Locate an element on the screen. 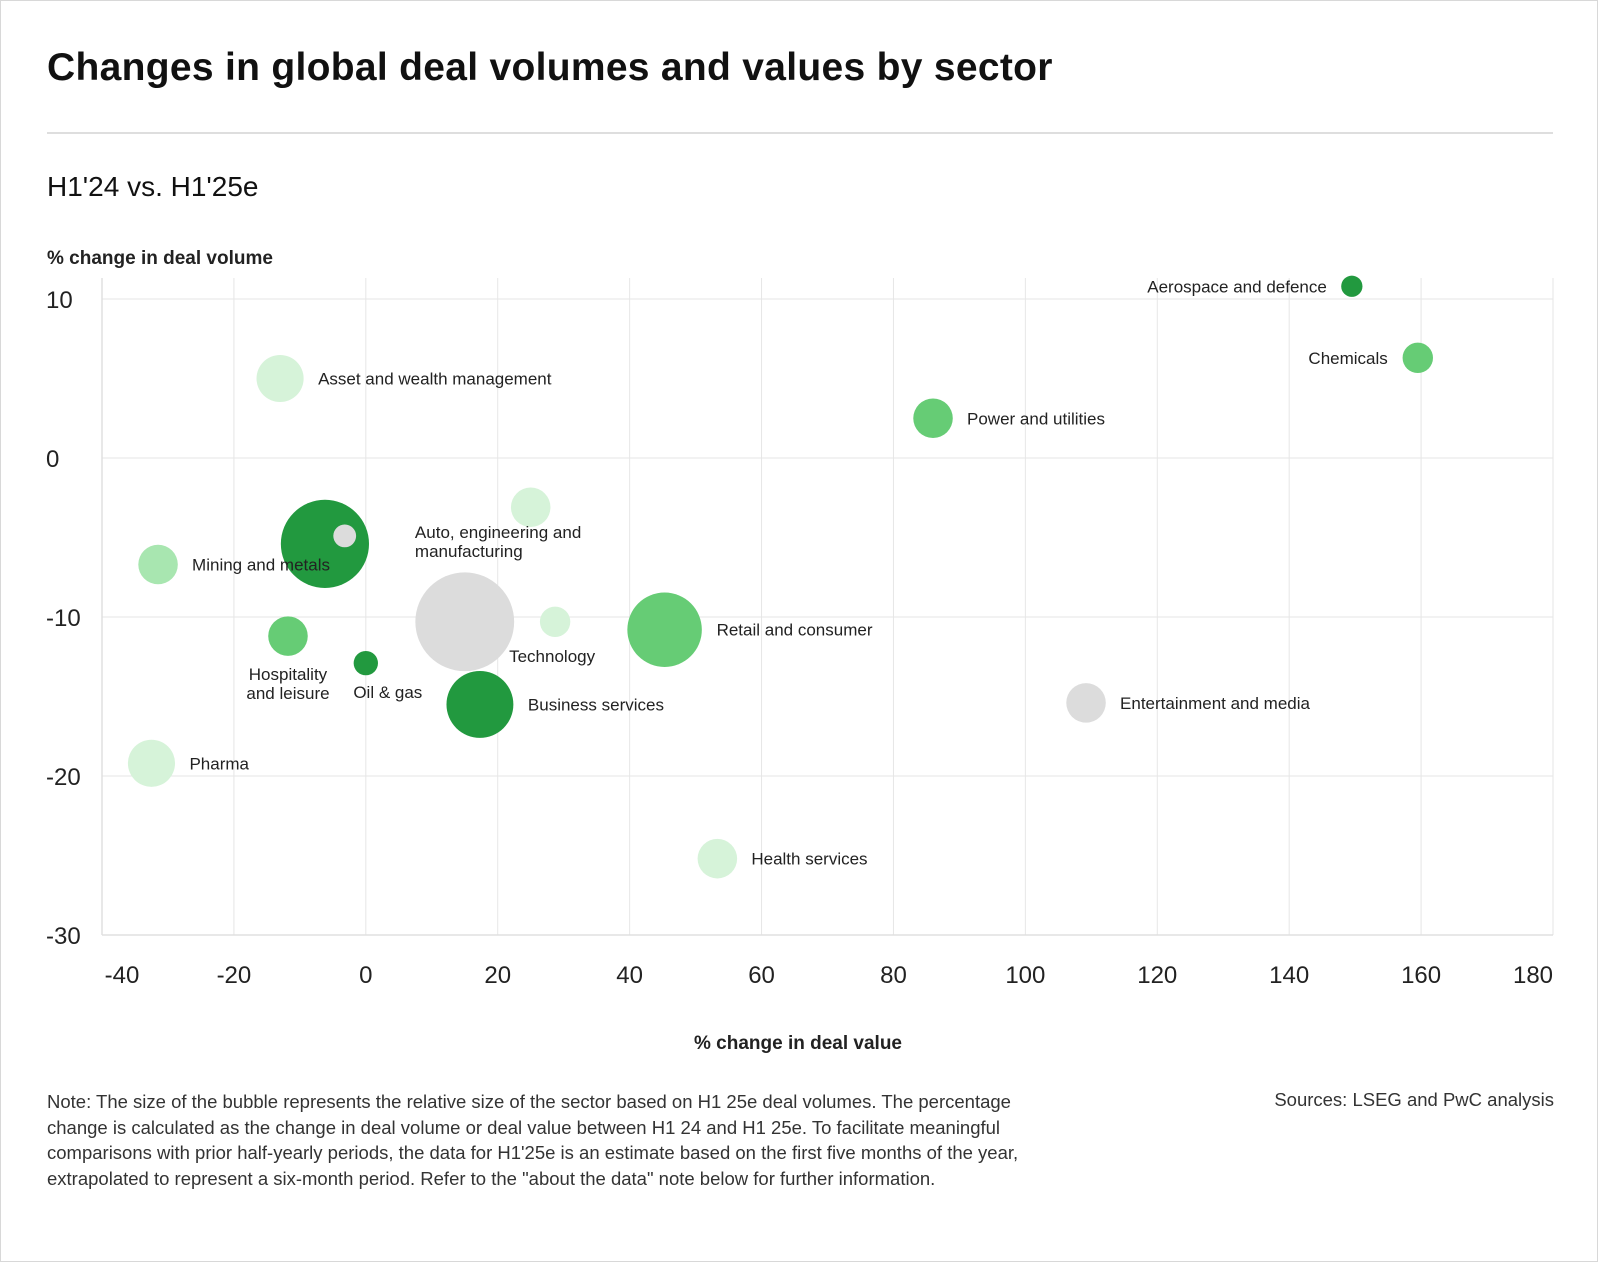  sources-credit: Sources: LSEG and PwC analysis is located at coordinates (1414, 1099).